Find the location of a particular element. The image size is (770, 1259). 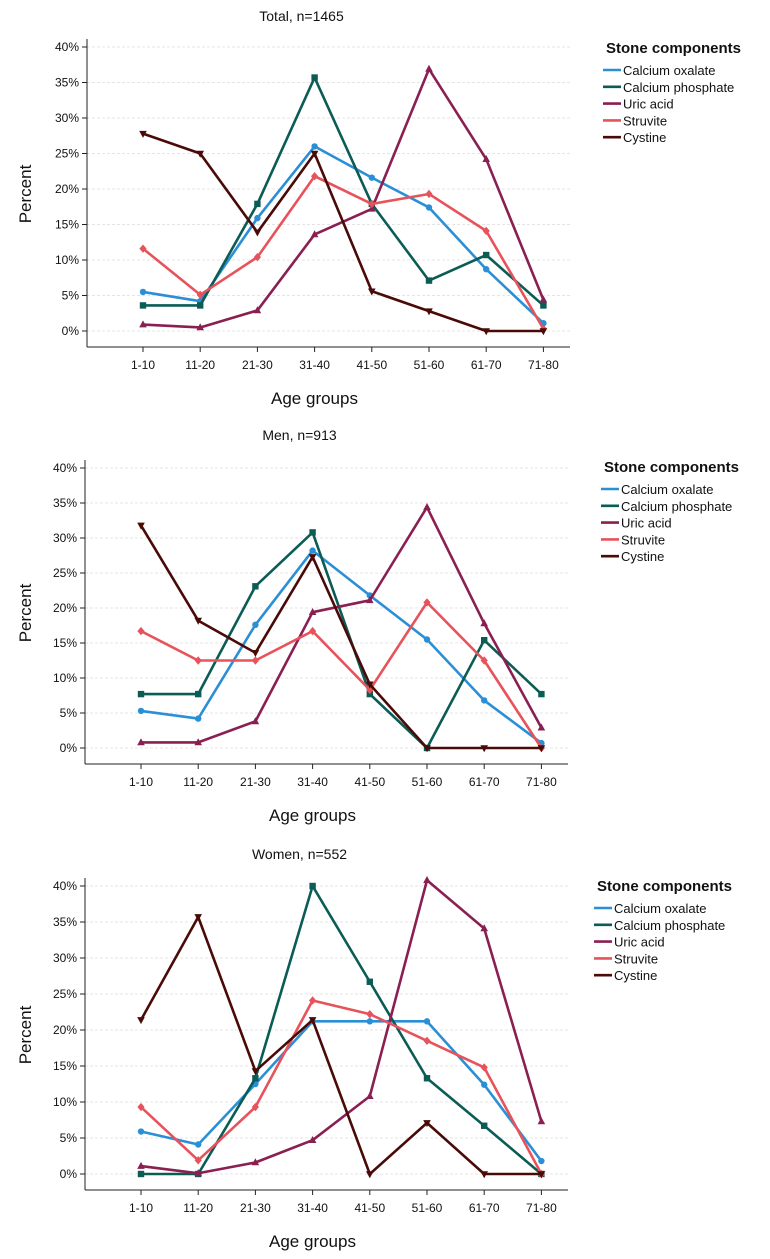

x-tick-label: 71-80 is located at coordinates (541, 782).